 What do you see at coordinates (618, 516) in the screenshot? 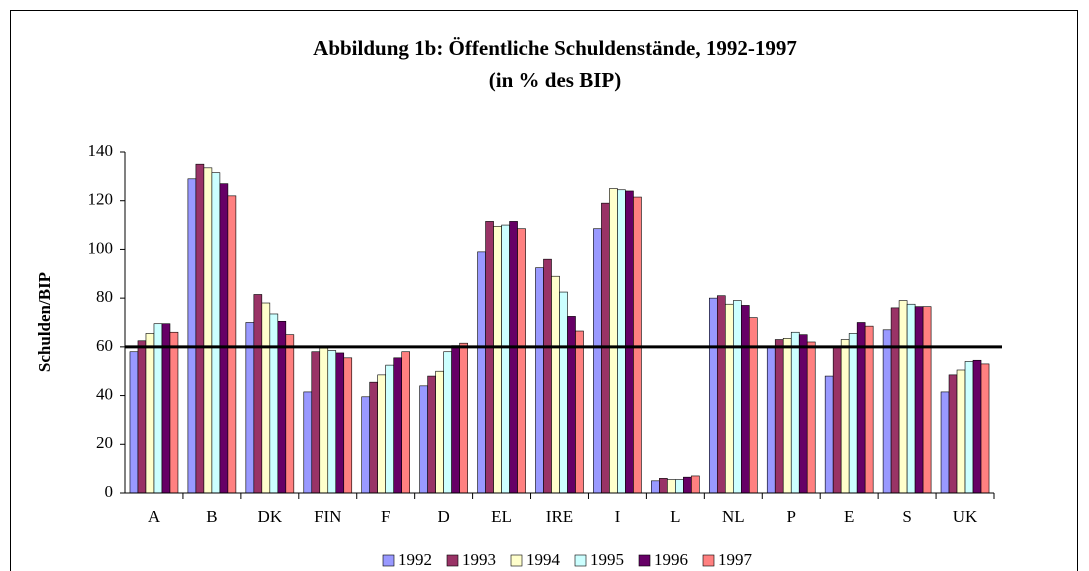
I see `x-tick-label: I` at bounding box center [618, 516].